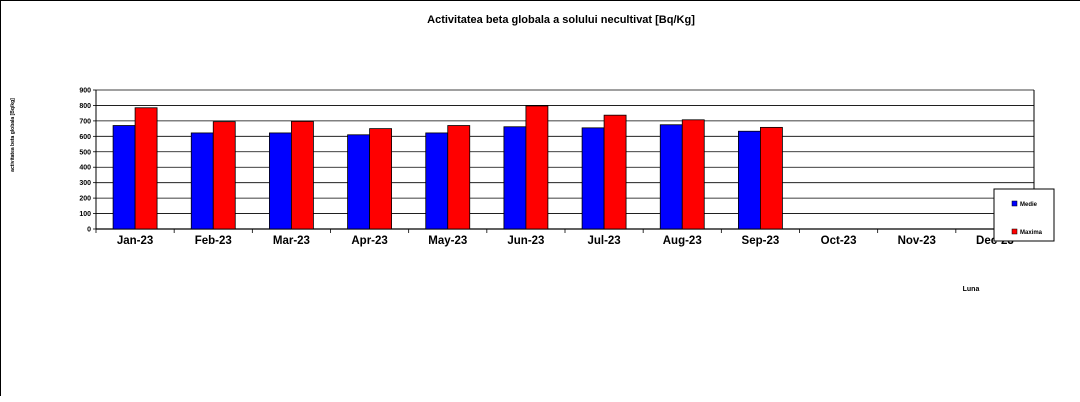 This screenshot has height=402, width=1080. Describe the element at coordinates (85, 106) in the screenshot. I see `y-tick-label: 800` at that location.